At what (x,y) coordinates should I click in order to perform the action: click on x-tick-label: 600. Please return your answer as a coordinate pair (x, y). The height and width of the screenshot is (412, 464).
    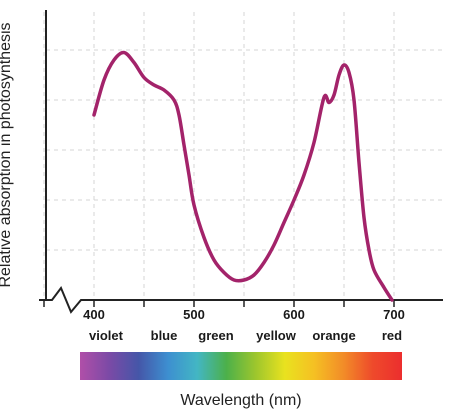
    Looking at the image, I should click on (294, 314).